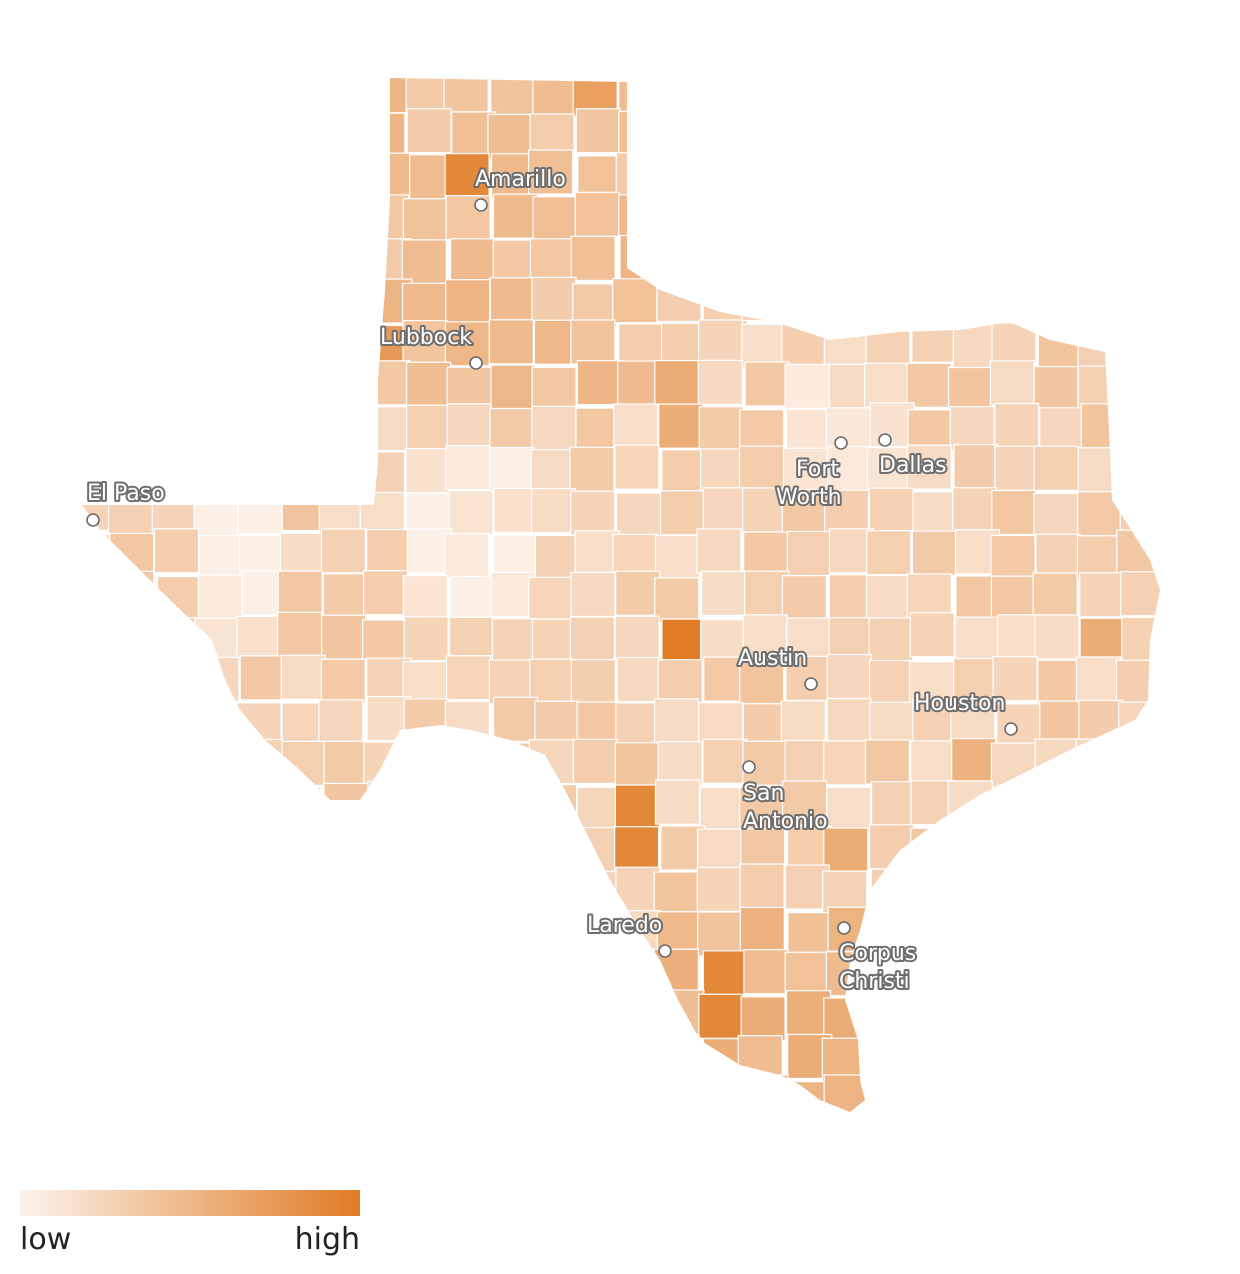 This screenshot has width=1240, height=1274. What do you see at coordinates (913, 456) in the screenshot?
I see `city-dallas: Dallas` at bounding box center [913, 456].